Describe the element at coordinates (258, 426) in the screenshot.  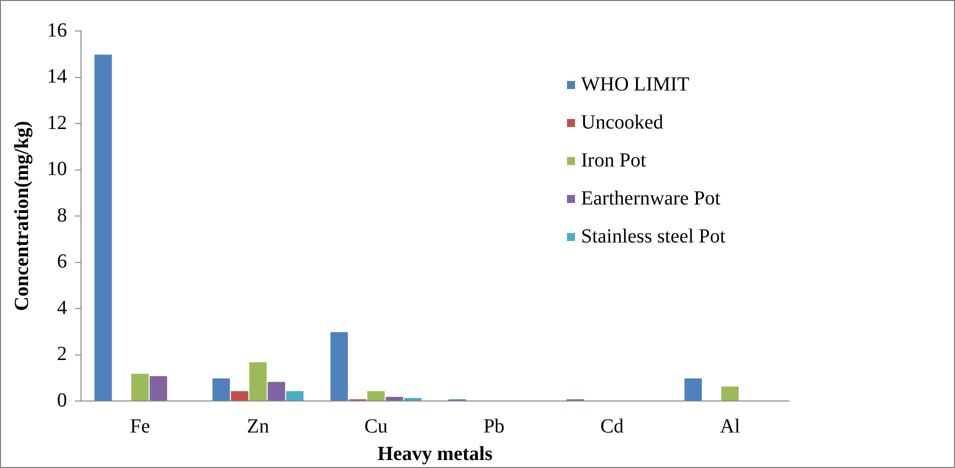
I see `x-tick-label: Zn` at that location.